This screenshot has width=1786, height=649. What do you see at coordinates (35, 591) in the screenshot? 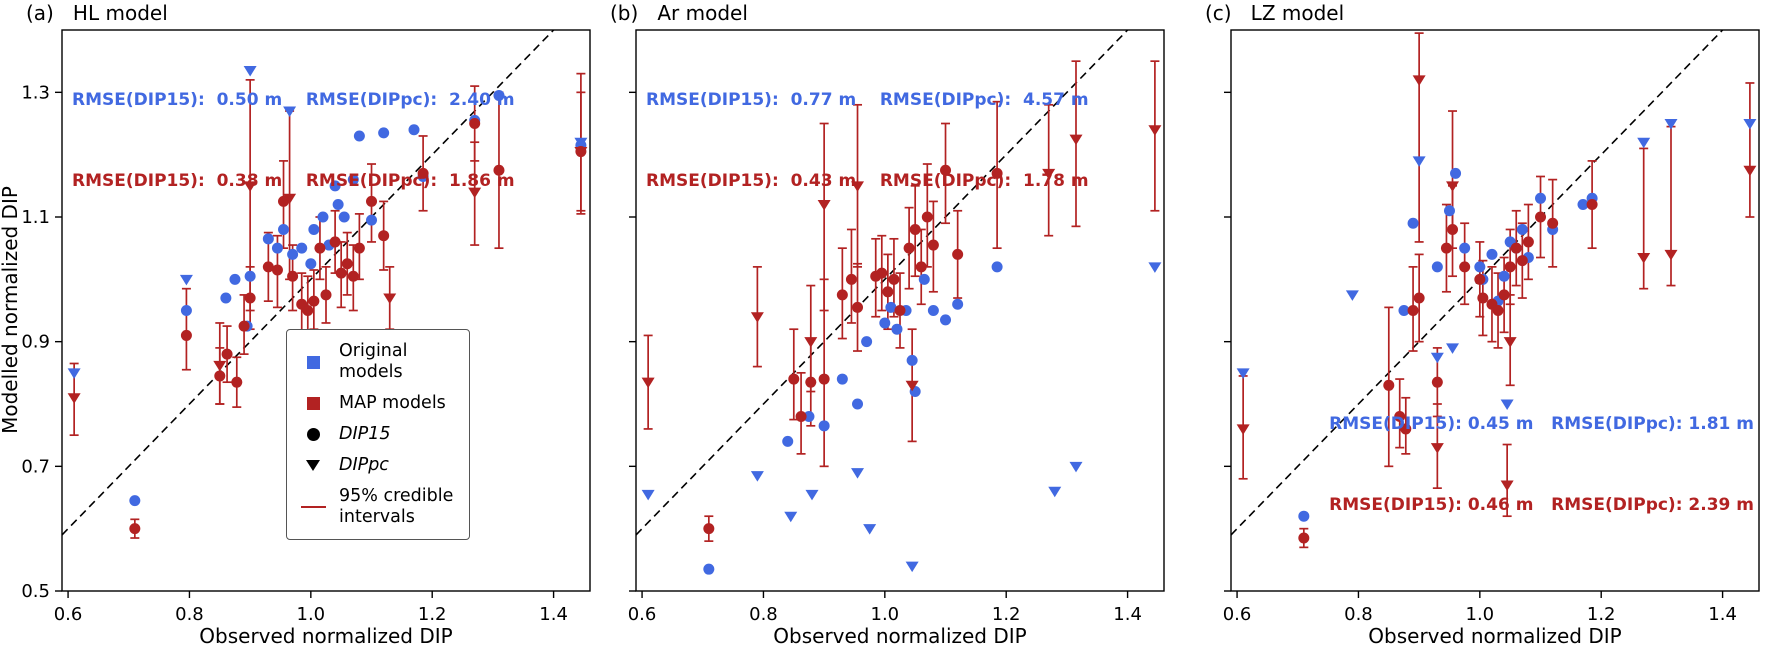
I see `y-tick-label: 0.5` at bounding box center [35, 591].